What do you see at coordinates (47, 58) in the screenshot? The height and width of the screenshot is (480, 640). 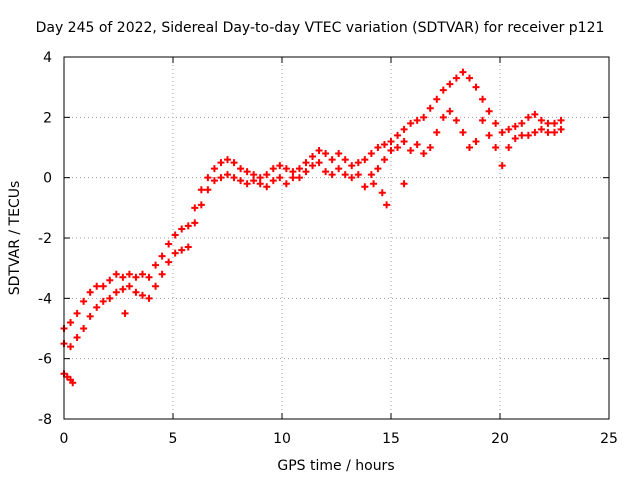 I see `y-tick-label: 4` at bounding box center [47, 58].